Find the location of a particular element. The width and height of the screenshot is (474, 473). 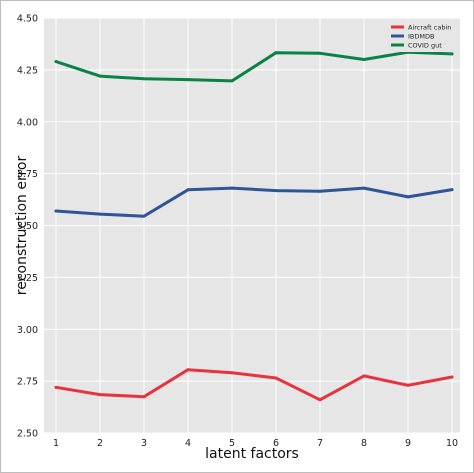

y-tick-label: 3.75 is located at coordinates (27, 174).